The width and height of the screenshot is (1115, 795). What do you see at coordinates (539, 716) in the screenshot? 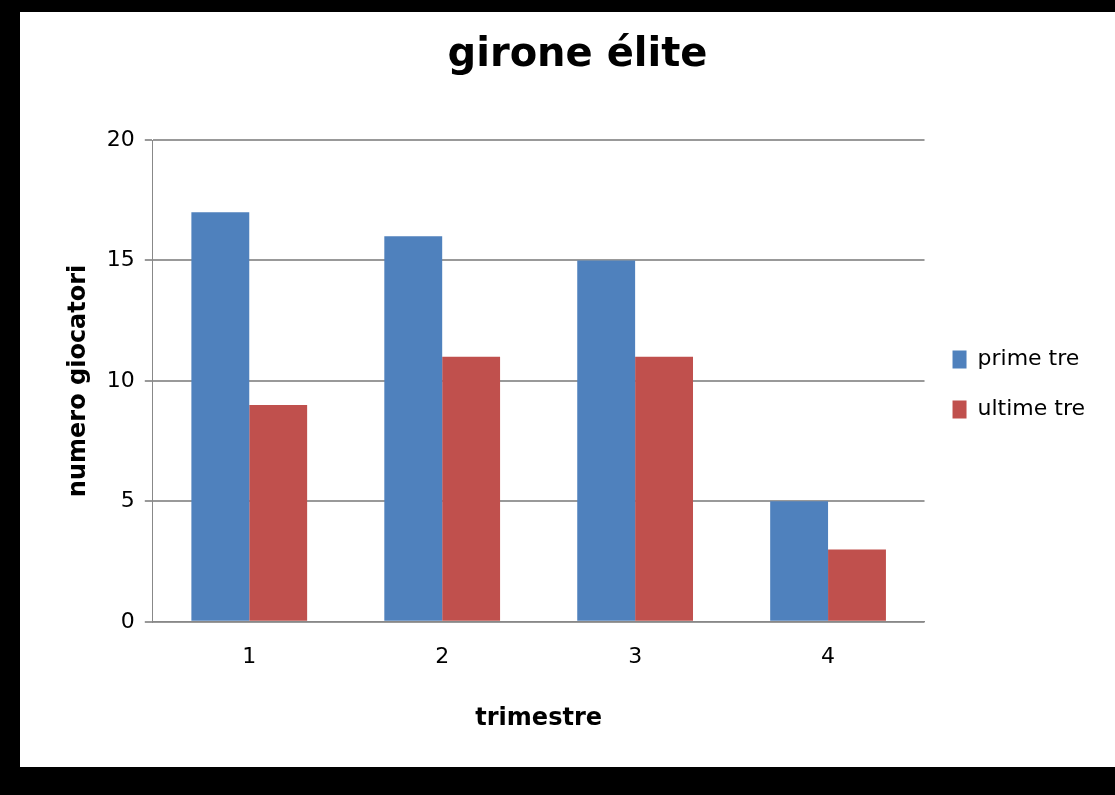
I see `x-axis-title: trimestre` at bounding box center [539, 716].